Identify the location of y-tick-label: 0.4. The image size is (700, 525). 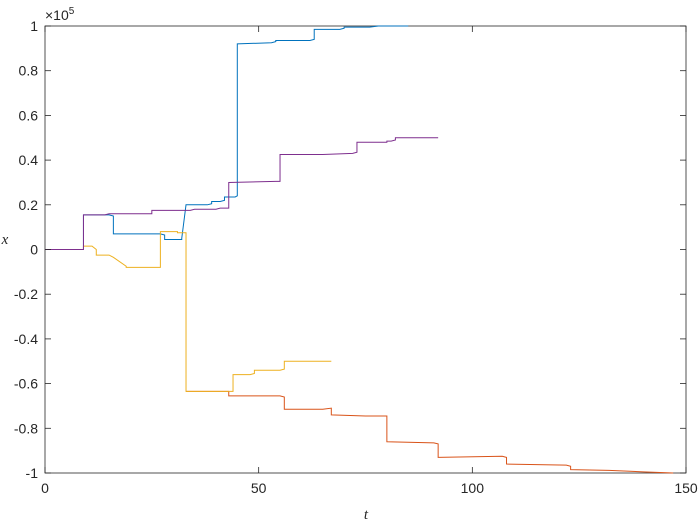
(29, 160).